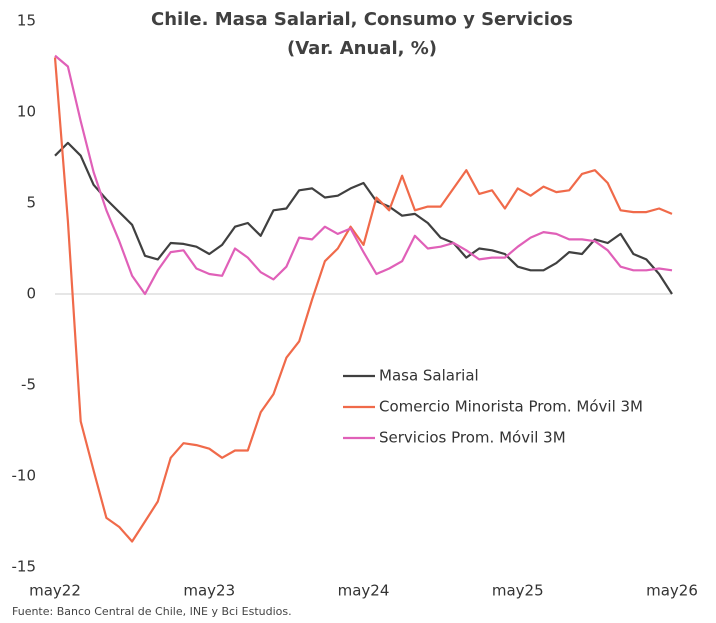  What do you see at coordinates (55, 591) in the screenshot?
I see `x-tick-label: may22` at bounding box center [55, 591].